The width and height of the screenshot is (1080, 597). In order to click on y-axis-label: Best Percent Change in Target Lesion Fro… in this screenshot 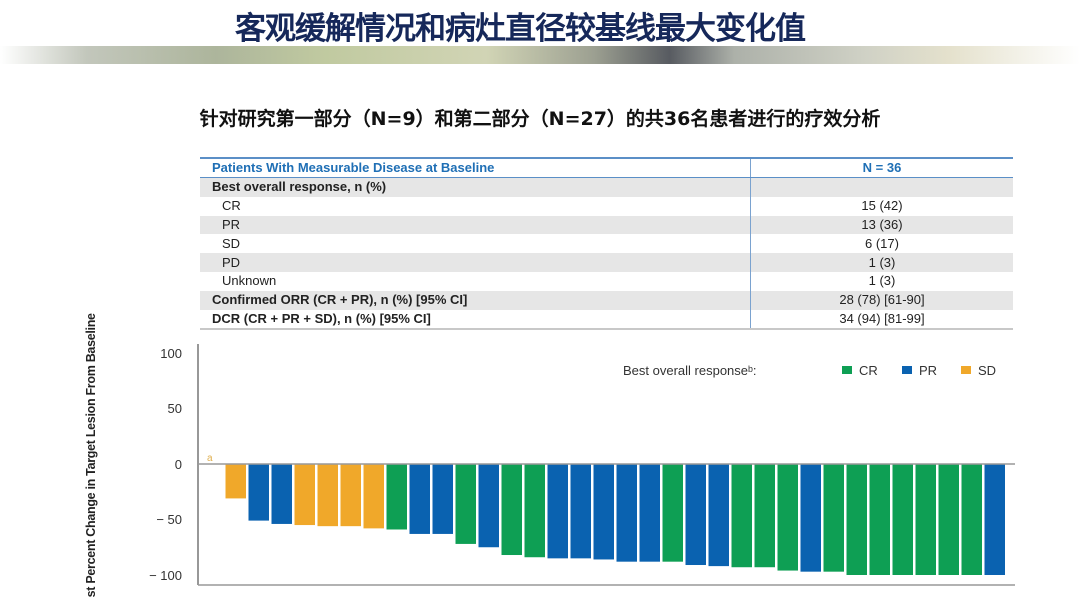, I will do `click(91, 455)`.